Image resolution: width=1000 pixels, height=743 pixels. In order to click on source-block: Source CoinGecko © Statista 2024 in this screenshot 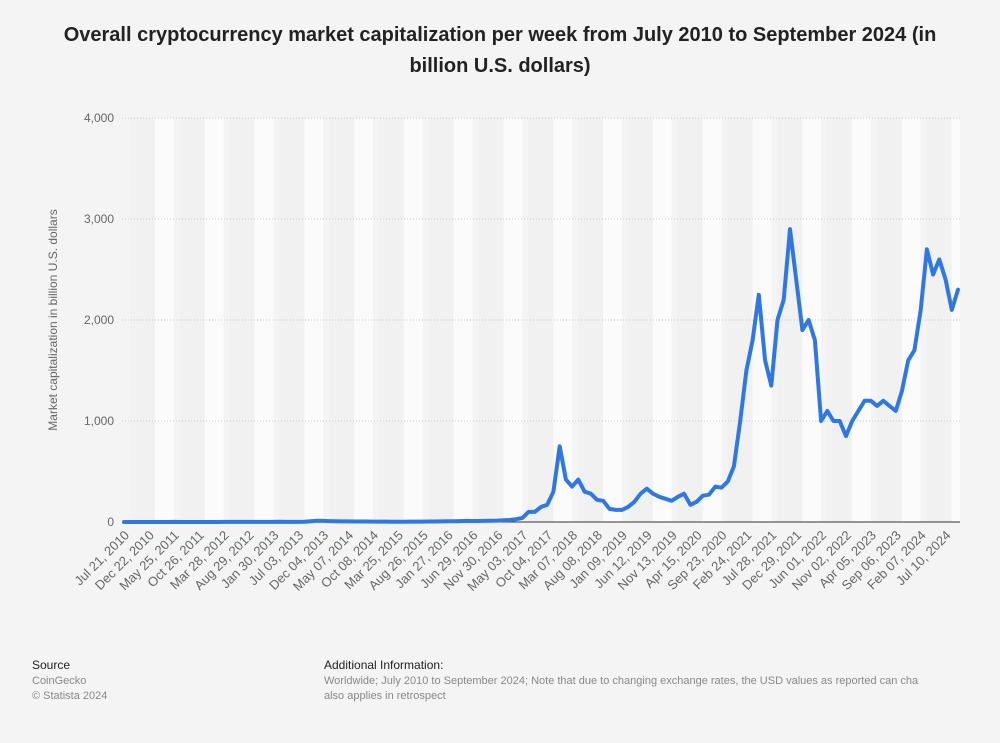, I will do `click(69, 681)`.